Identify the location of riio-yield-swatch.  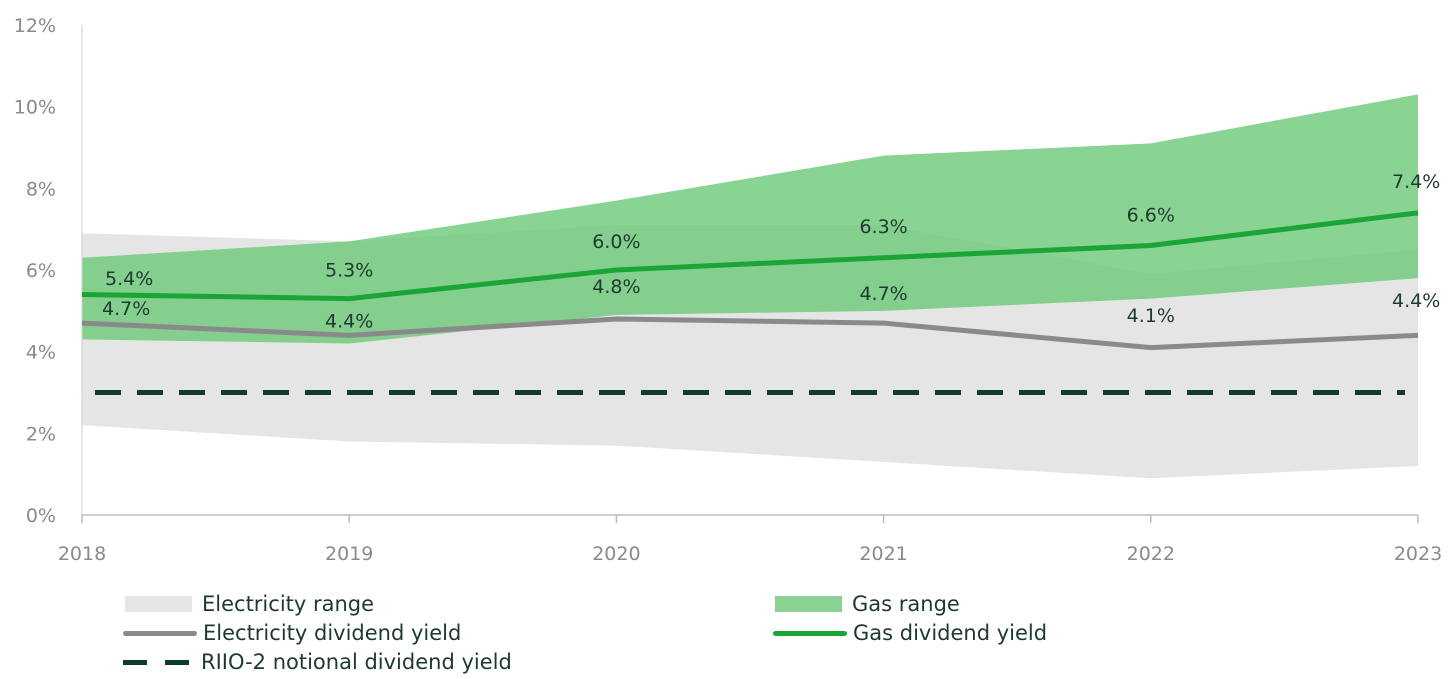
(157, 662).